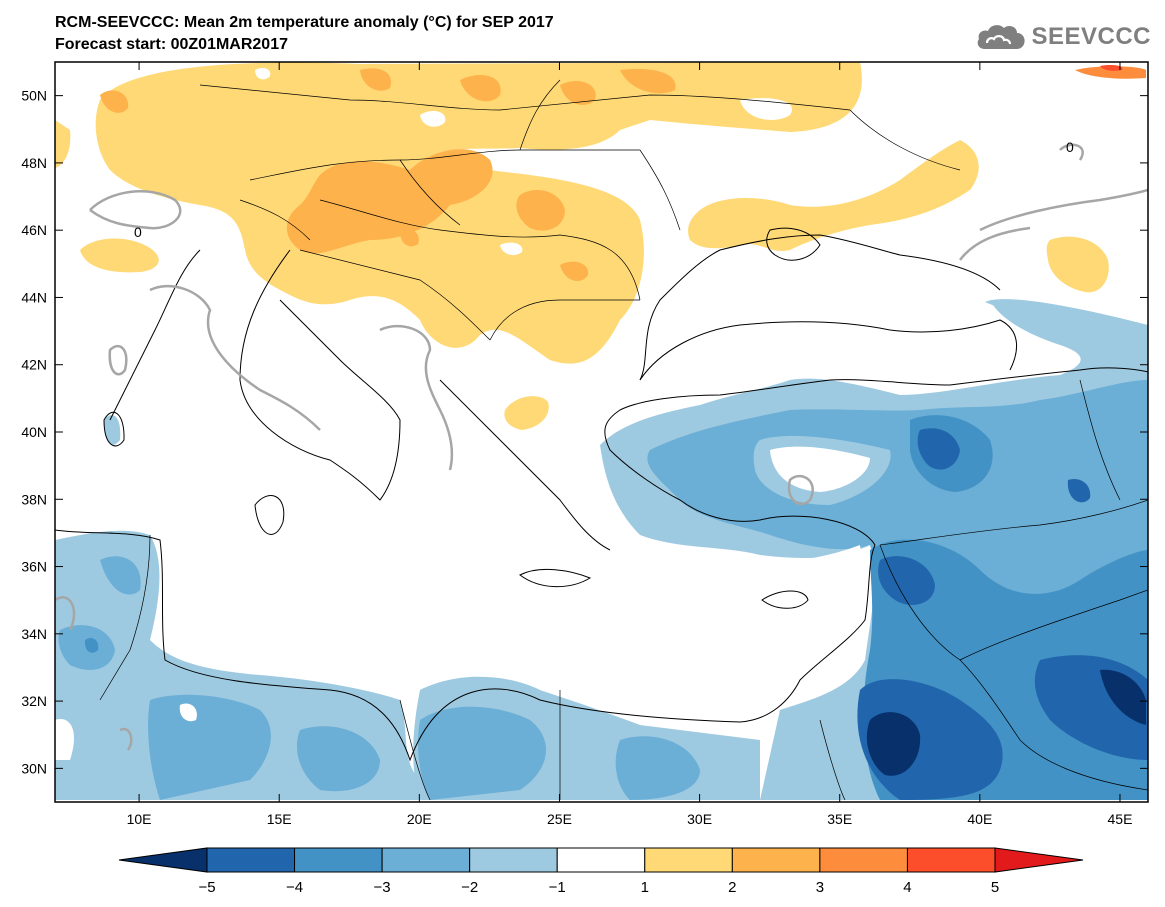 Image resolution: width=1165 pixels, height=907 pixels. What do you see at coordinates (979, 819) in the screenshot?
I see `lon-tick-label: 40E` at bounding box center [979, 819].